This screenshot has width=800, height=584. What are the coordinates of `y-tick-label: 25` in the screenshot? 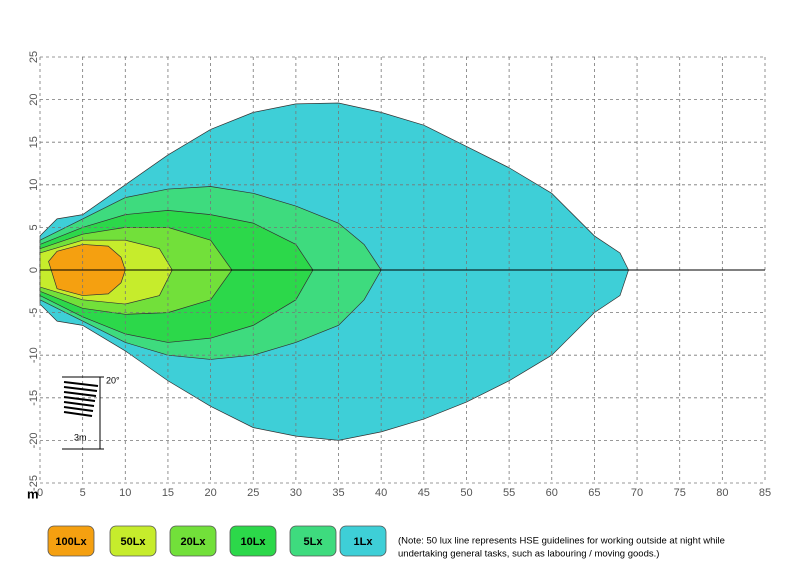 It's located at (34, 57).